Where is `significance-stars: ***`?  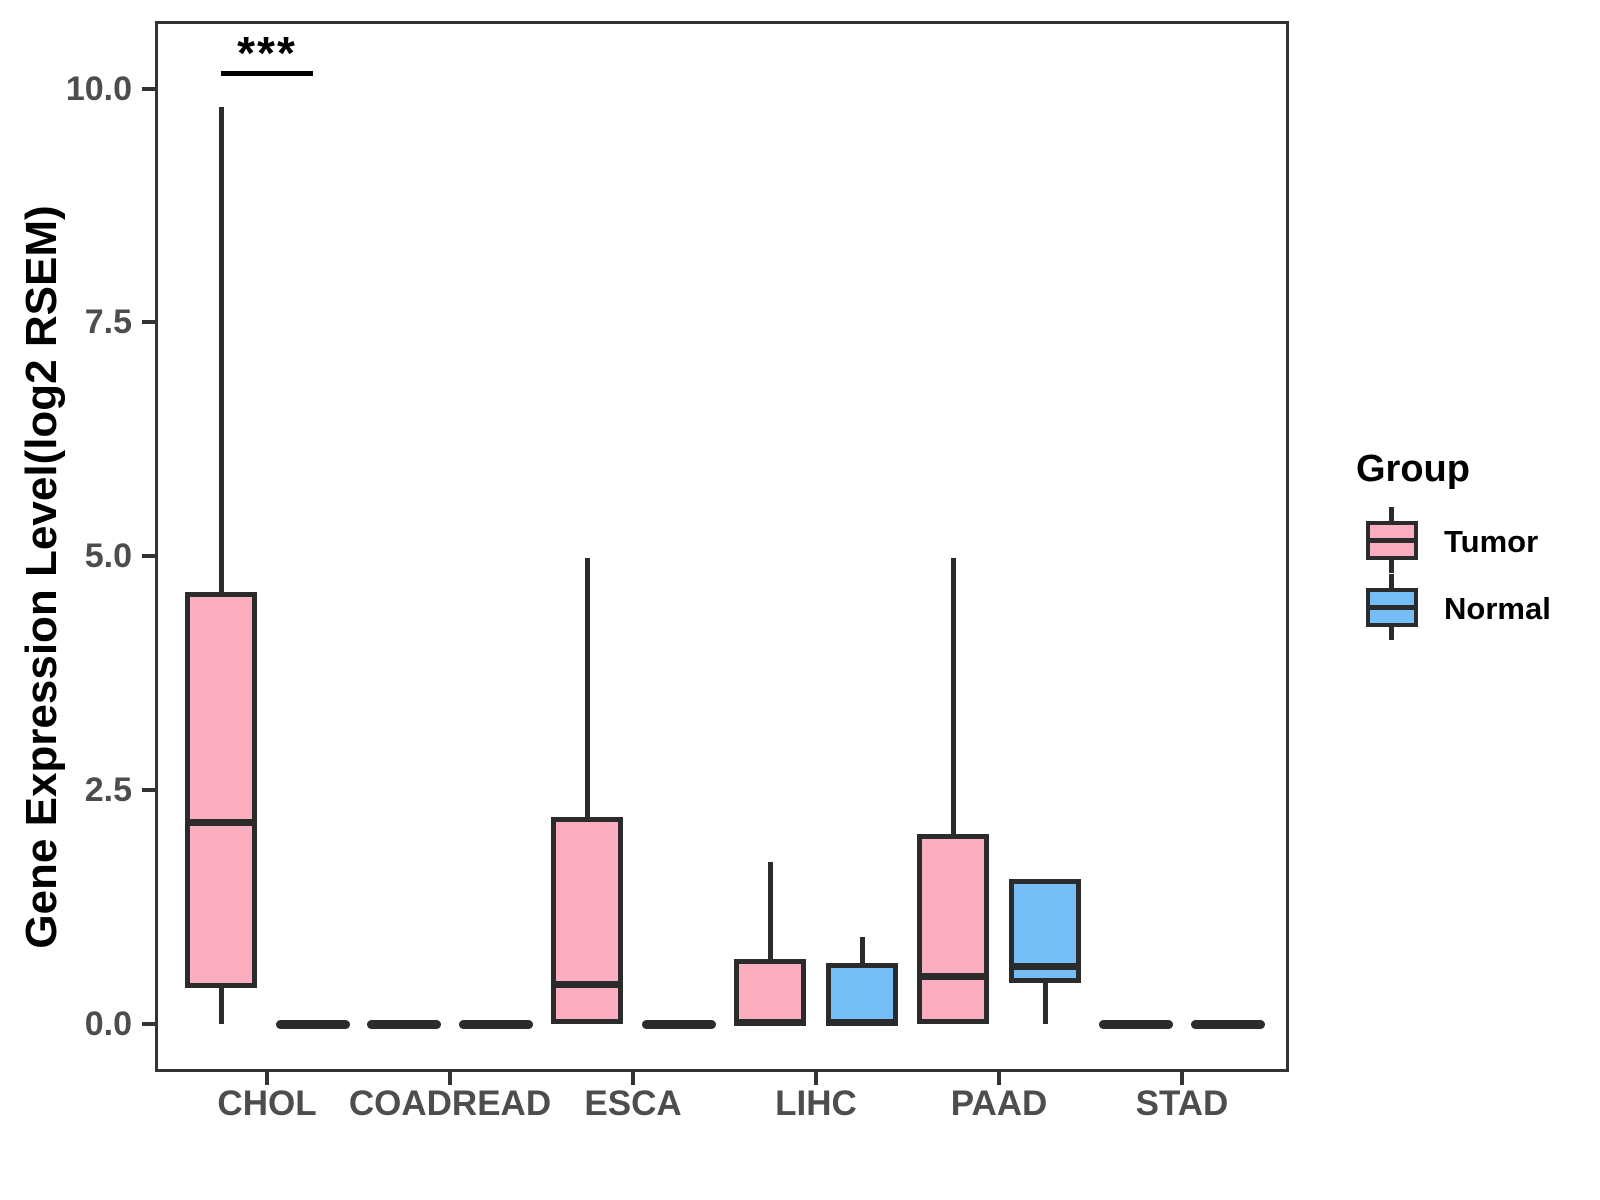 significance-stars: *** is located at coordinates (267, 53).